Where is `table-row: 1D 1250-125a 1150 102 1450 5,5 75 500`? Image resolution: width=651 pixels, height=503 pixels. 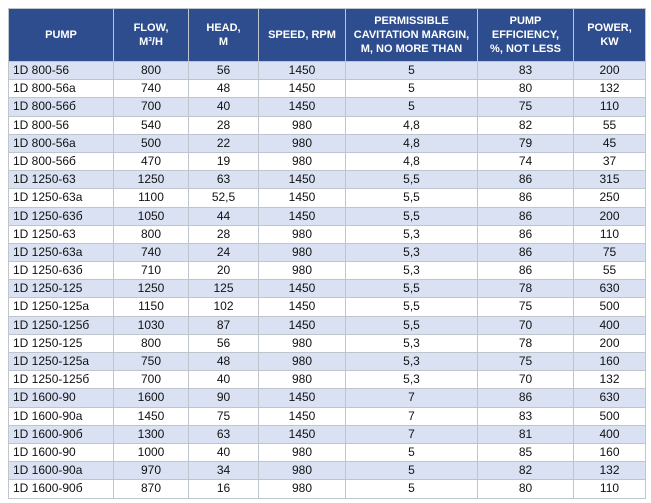 table-row: 1D 1250-125a 1150 102 1450 5,5 75 500 is located at coordinates (327, 307).